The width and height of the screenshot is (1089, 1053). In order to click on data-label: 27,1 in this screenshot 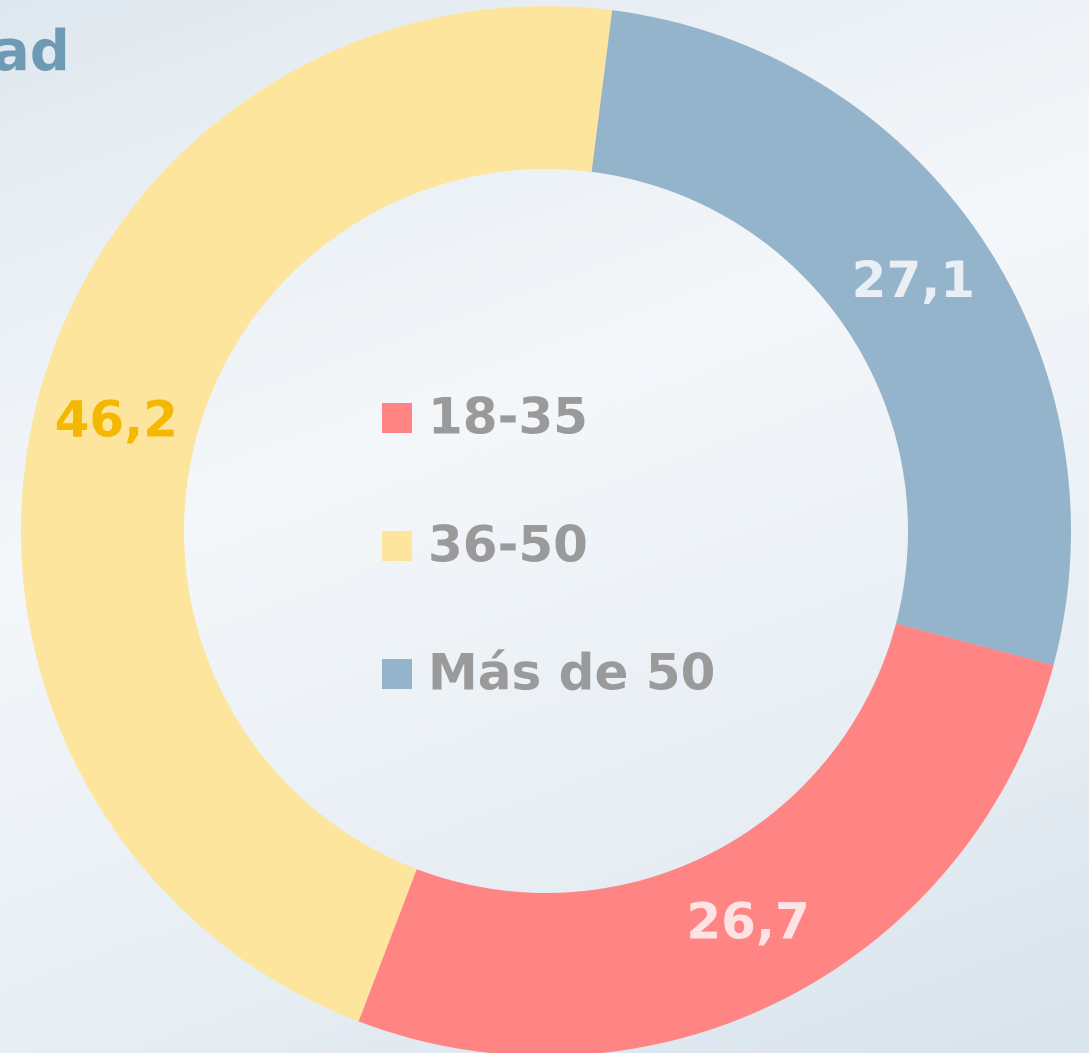, I will do `click(913, 280)`.